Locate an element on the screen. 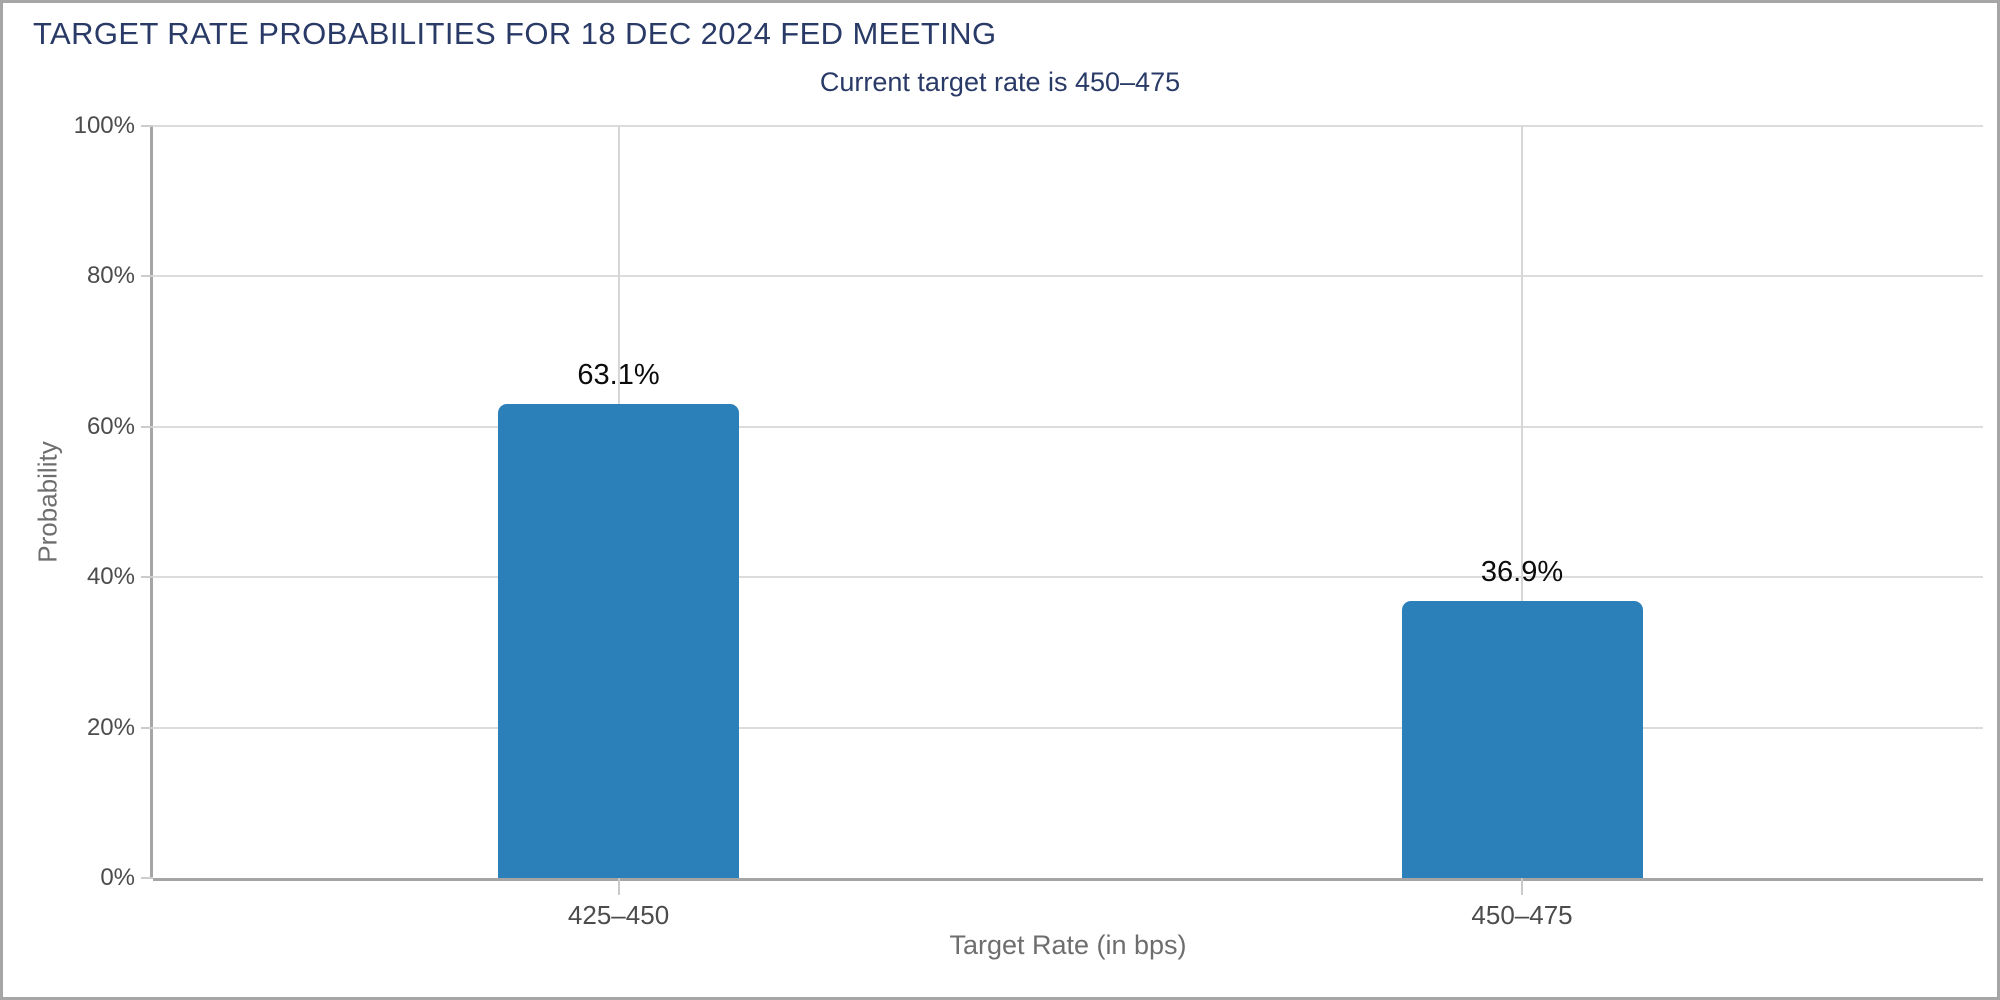  x-tick-label: 425–450 is located at coordinates (618, 915).